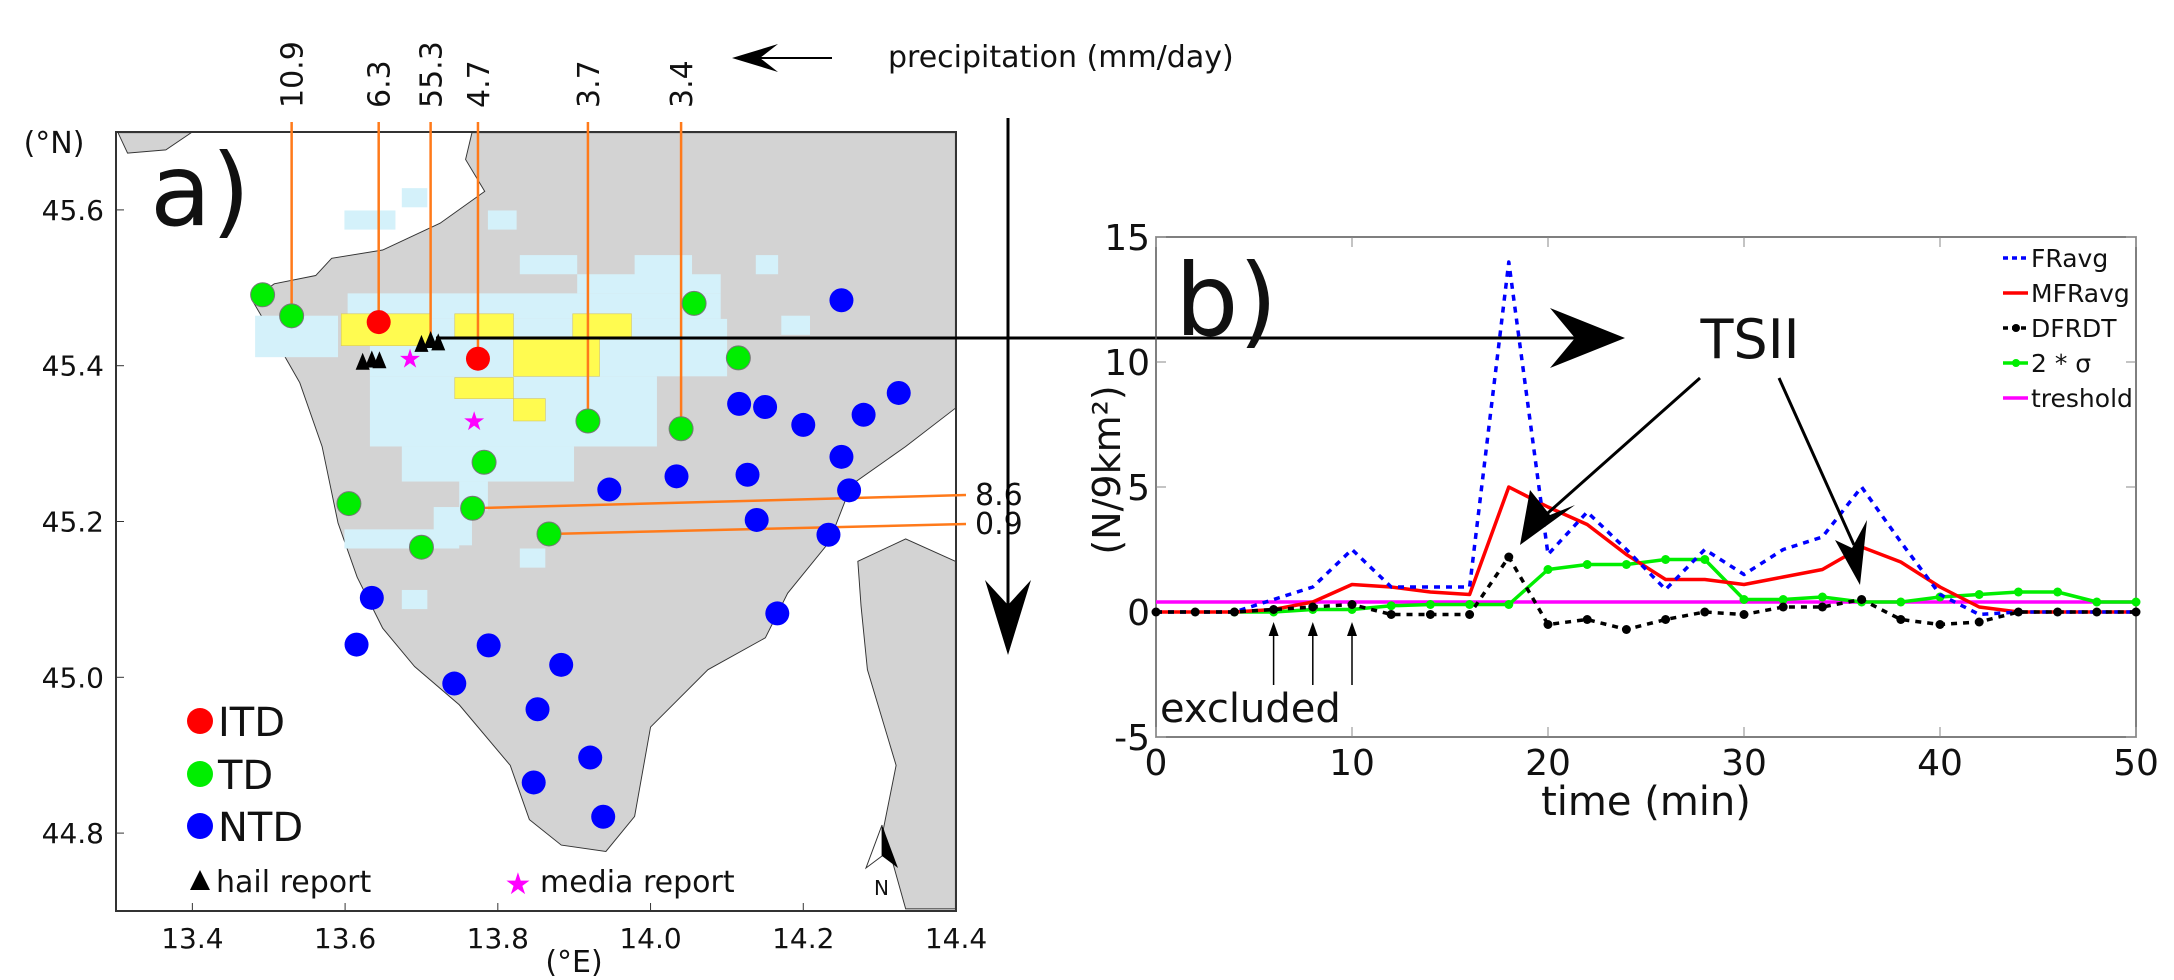  Describe the element at coordinates (1749, 339) in the screenshot. I see `tsii-annotation: TSII` at that location.